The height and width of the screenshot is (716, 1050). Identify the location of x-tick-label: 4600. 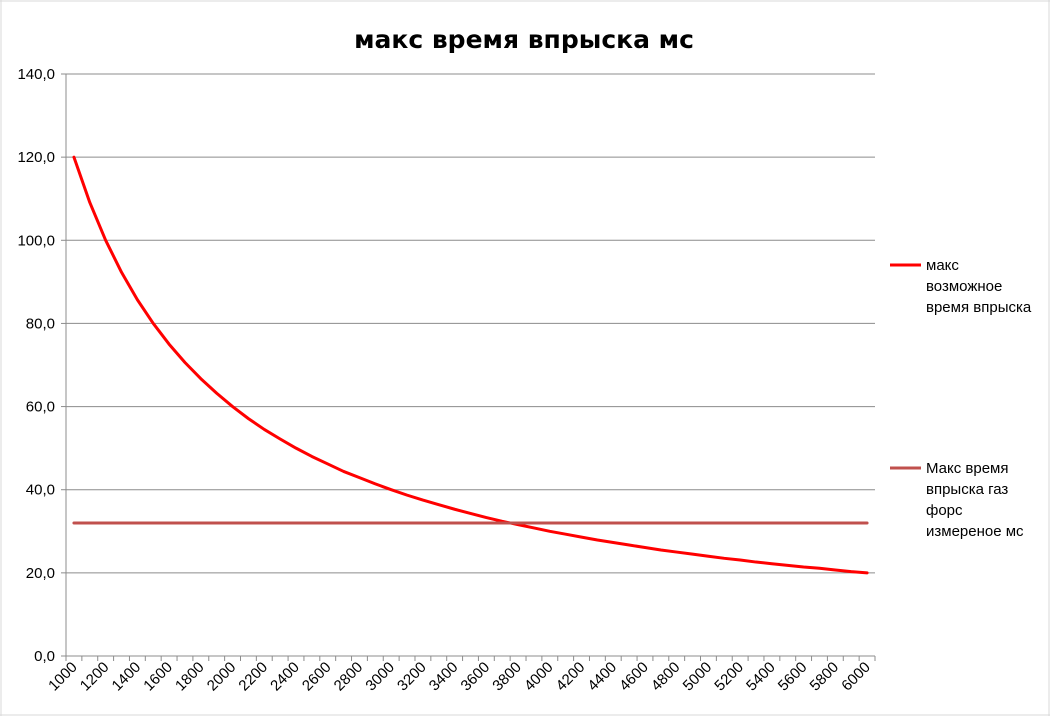
(634, 677).